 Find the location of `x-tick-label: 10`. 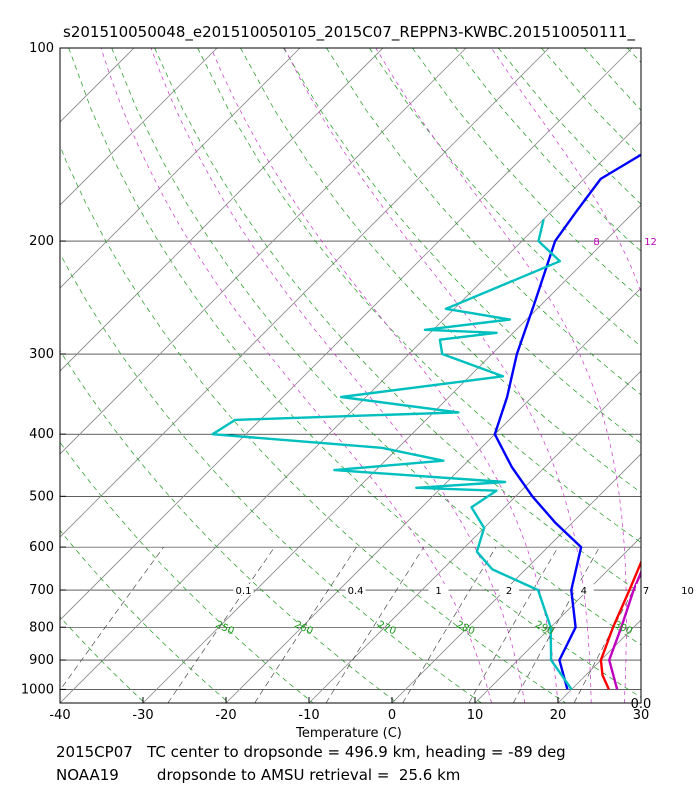

x-tick-label: 10 is located at coordinates (475, 715).